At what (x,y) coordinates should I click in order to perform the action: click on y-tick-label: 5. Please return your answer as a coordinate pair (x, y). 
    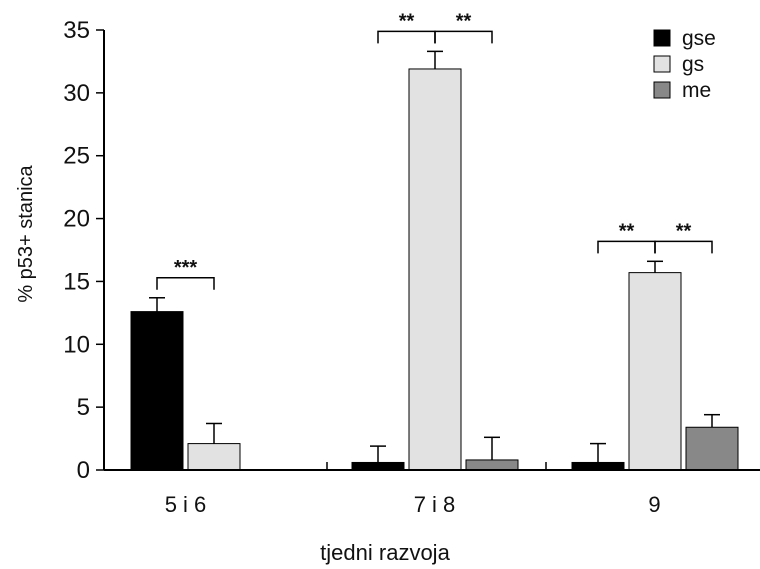
    Looking at the image, I should click on (83, 407).